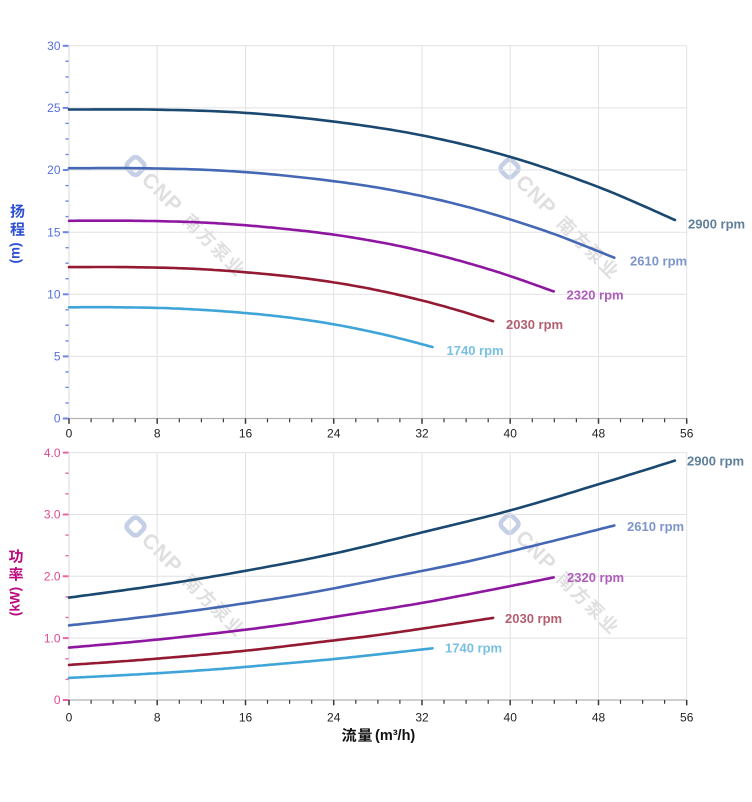 This screenshot has height=802, width=752. Describe the element at coordinates (15, 601) in the screenshot. I see `svg-text: (kW)` at that location.